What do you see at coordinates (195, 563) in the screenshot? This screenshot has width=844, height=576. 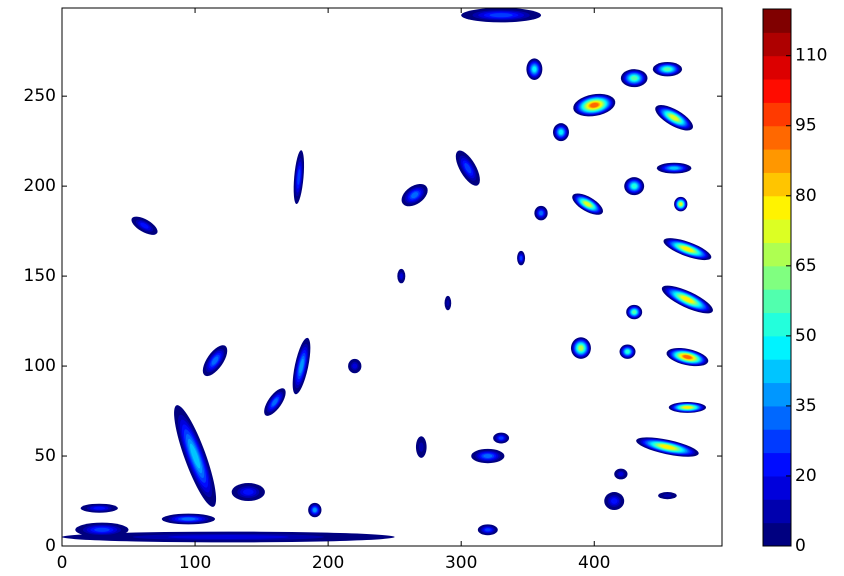 I see `x-tick-label: 100` at bounding box center [195, 563].